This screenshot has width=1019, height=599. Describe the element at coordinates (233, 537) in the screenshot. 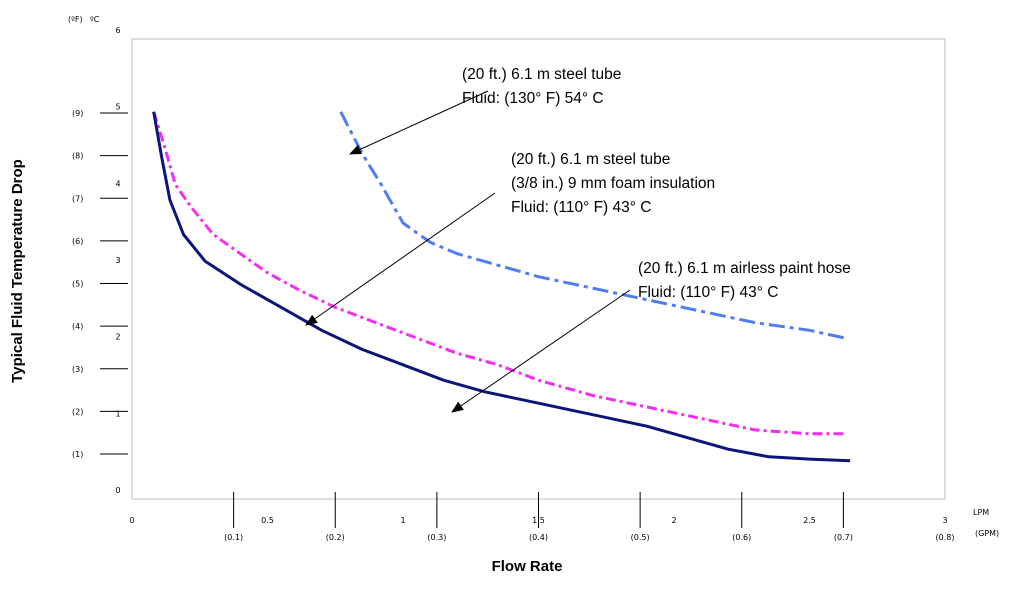

I see `x-secondary-tick-label: (0.1)` at that location.